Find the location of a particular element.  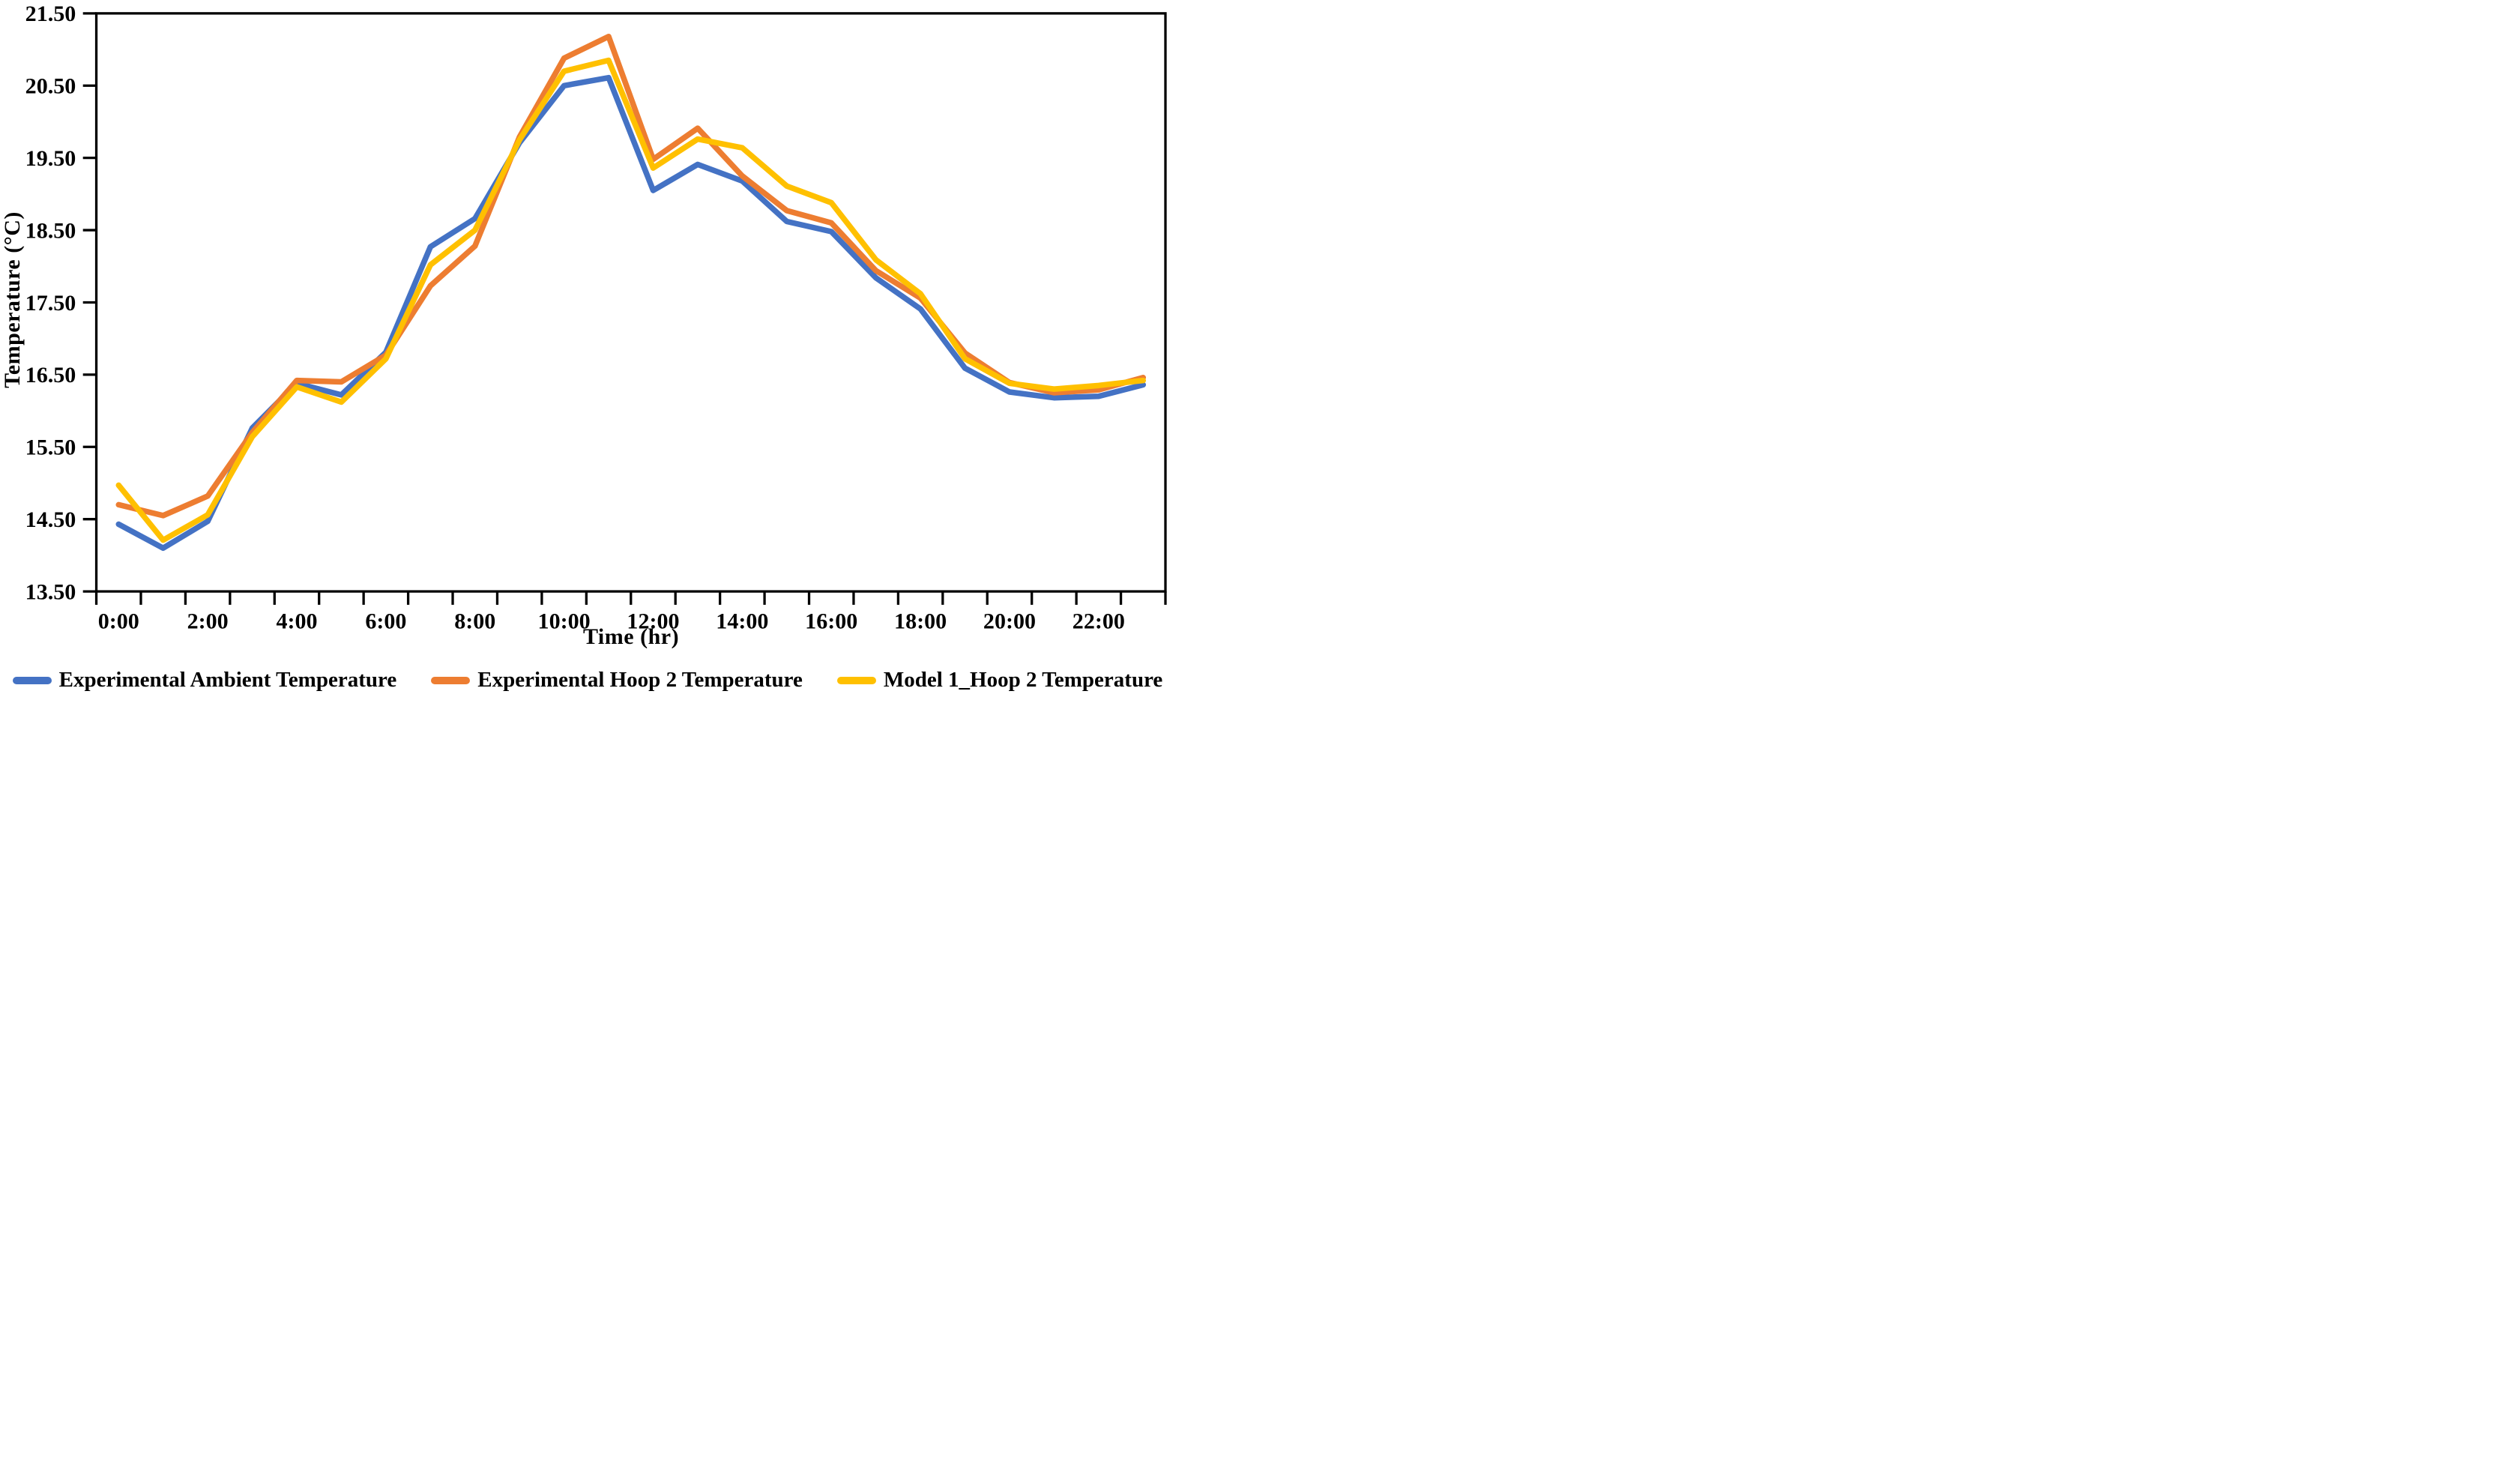

legend-item-3: Model 1_Hoop 2 Temperature is located at coordinates (999, 681).